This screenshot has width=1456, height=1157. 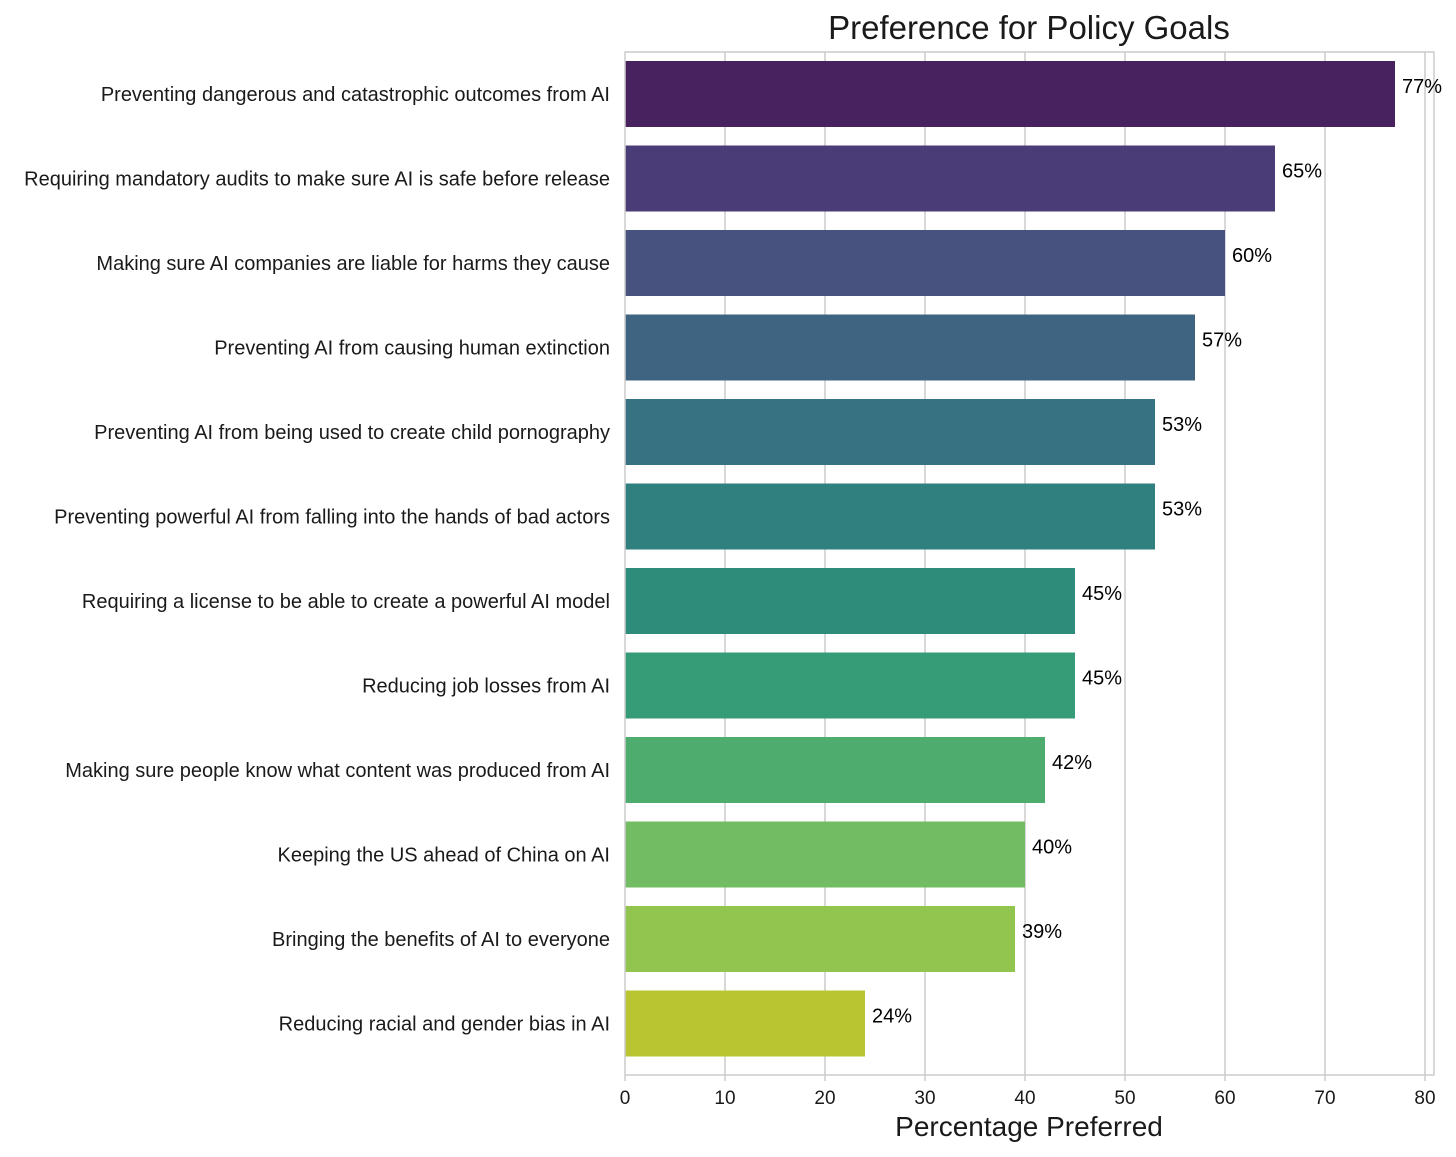 I want to click on x-tick-label: 70, so click(x=1324, y=1098).